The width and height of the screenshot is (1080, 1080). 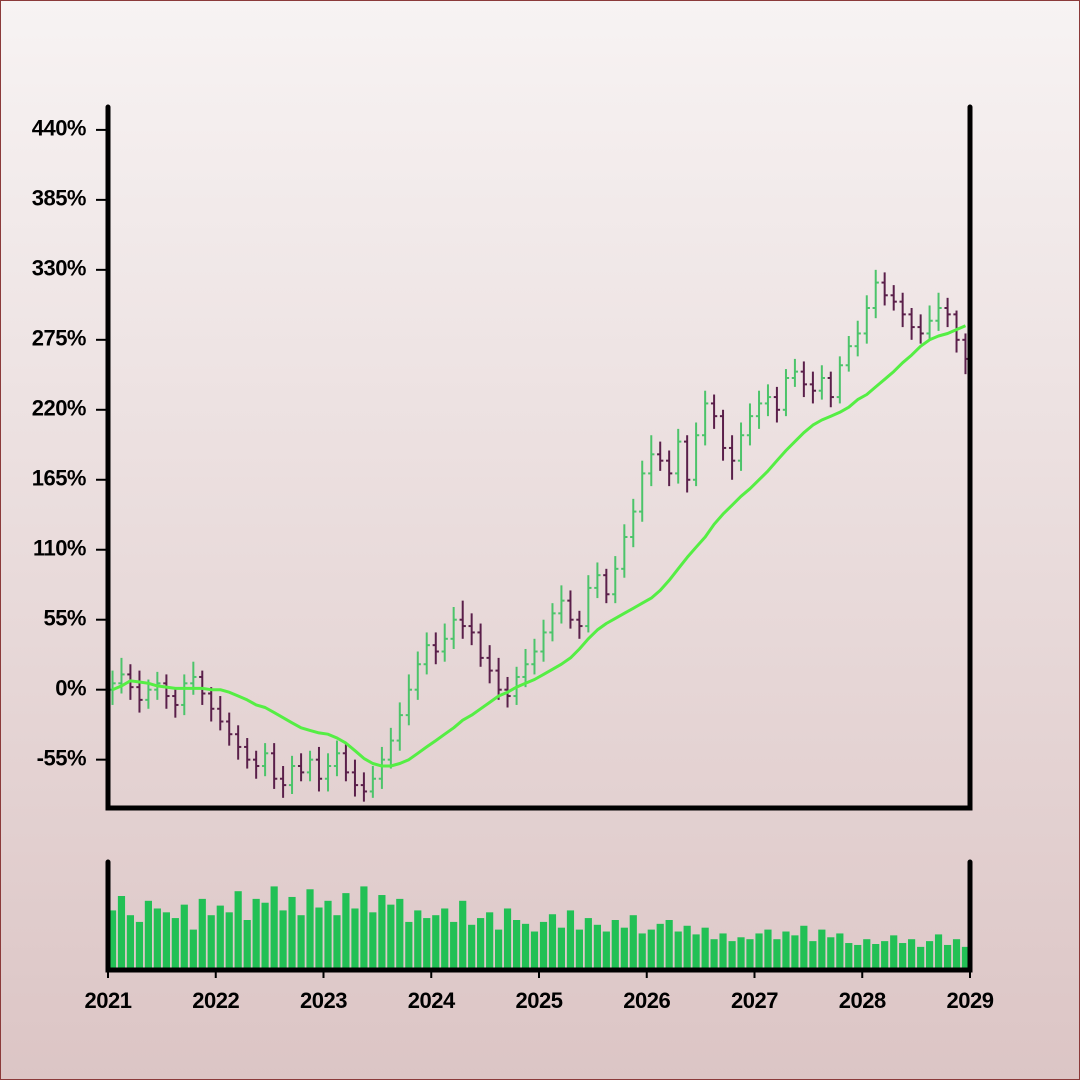 I want to click on x-tick-label: 2022, so click(x=215, y=1000).